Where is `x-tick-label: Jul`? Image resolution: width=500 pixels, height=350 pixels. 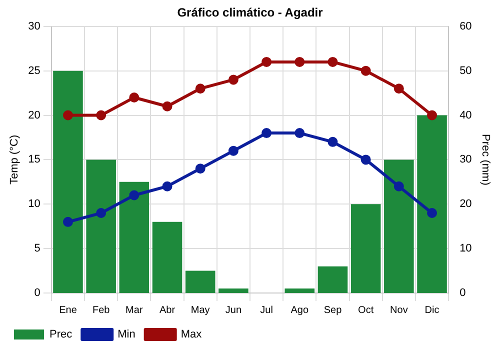 x-tick-label: Jul is located at coordinates (266, 310).